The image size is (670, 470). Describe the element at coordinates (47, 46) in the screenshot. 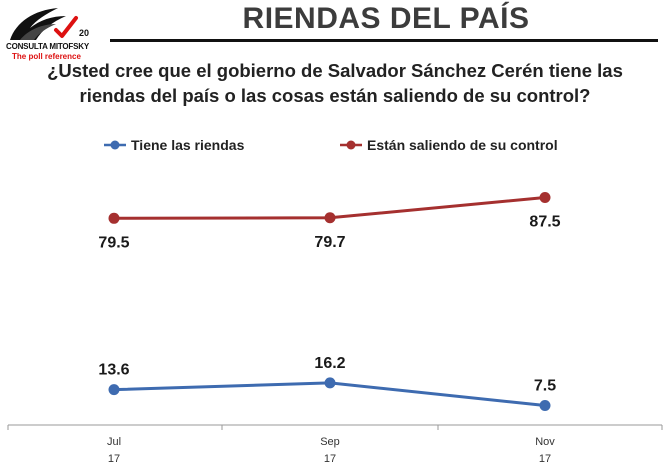

I see `logo-brand-name: CONSULTA MITOFSKY` at that location.